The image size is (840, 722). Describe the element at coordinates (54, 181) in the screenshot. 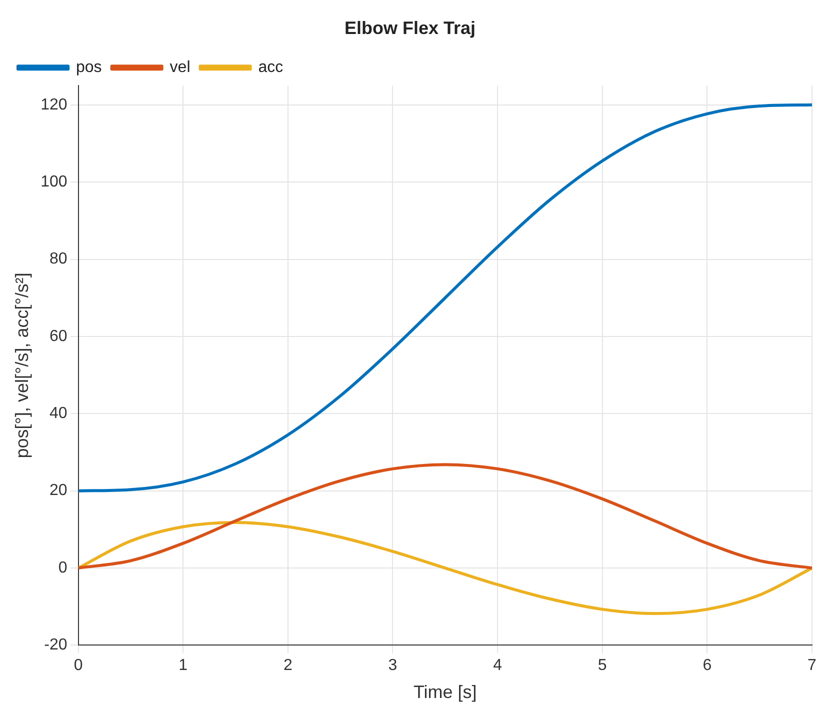

I see `y-tick-label: 100` at that location.